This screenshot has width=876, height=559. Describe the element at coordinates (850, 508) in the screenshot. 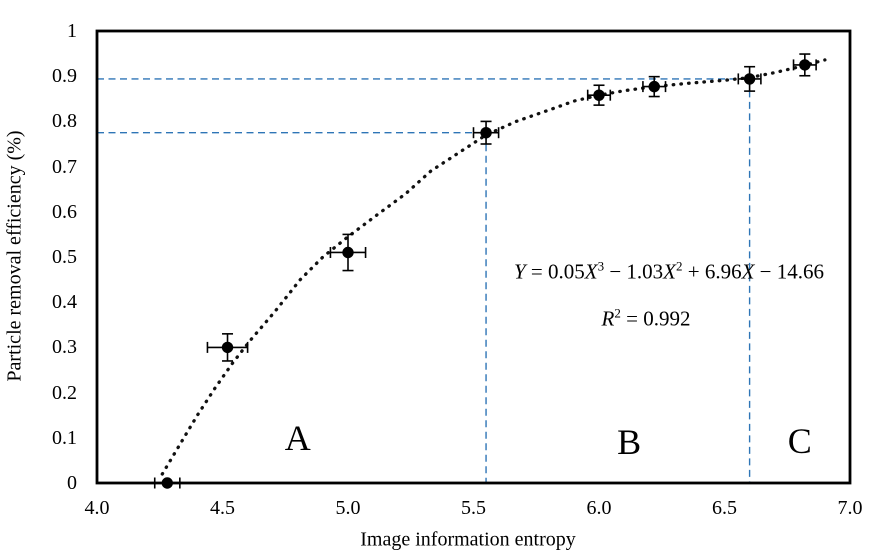

I see `x-tick-label: 7.0` at that location.